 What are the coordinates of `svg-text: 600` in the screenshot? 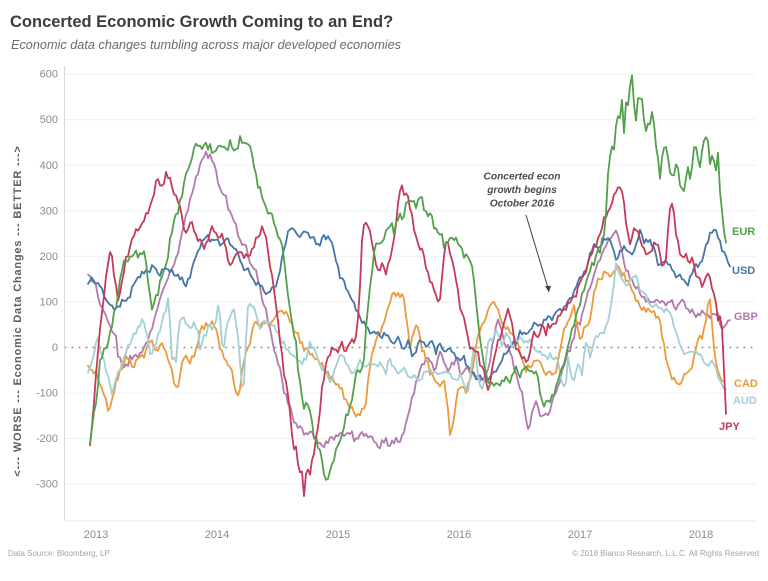 It's located at (49, 75).